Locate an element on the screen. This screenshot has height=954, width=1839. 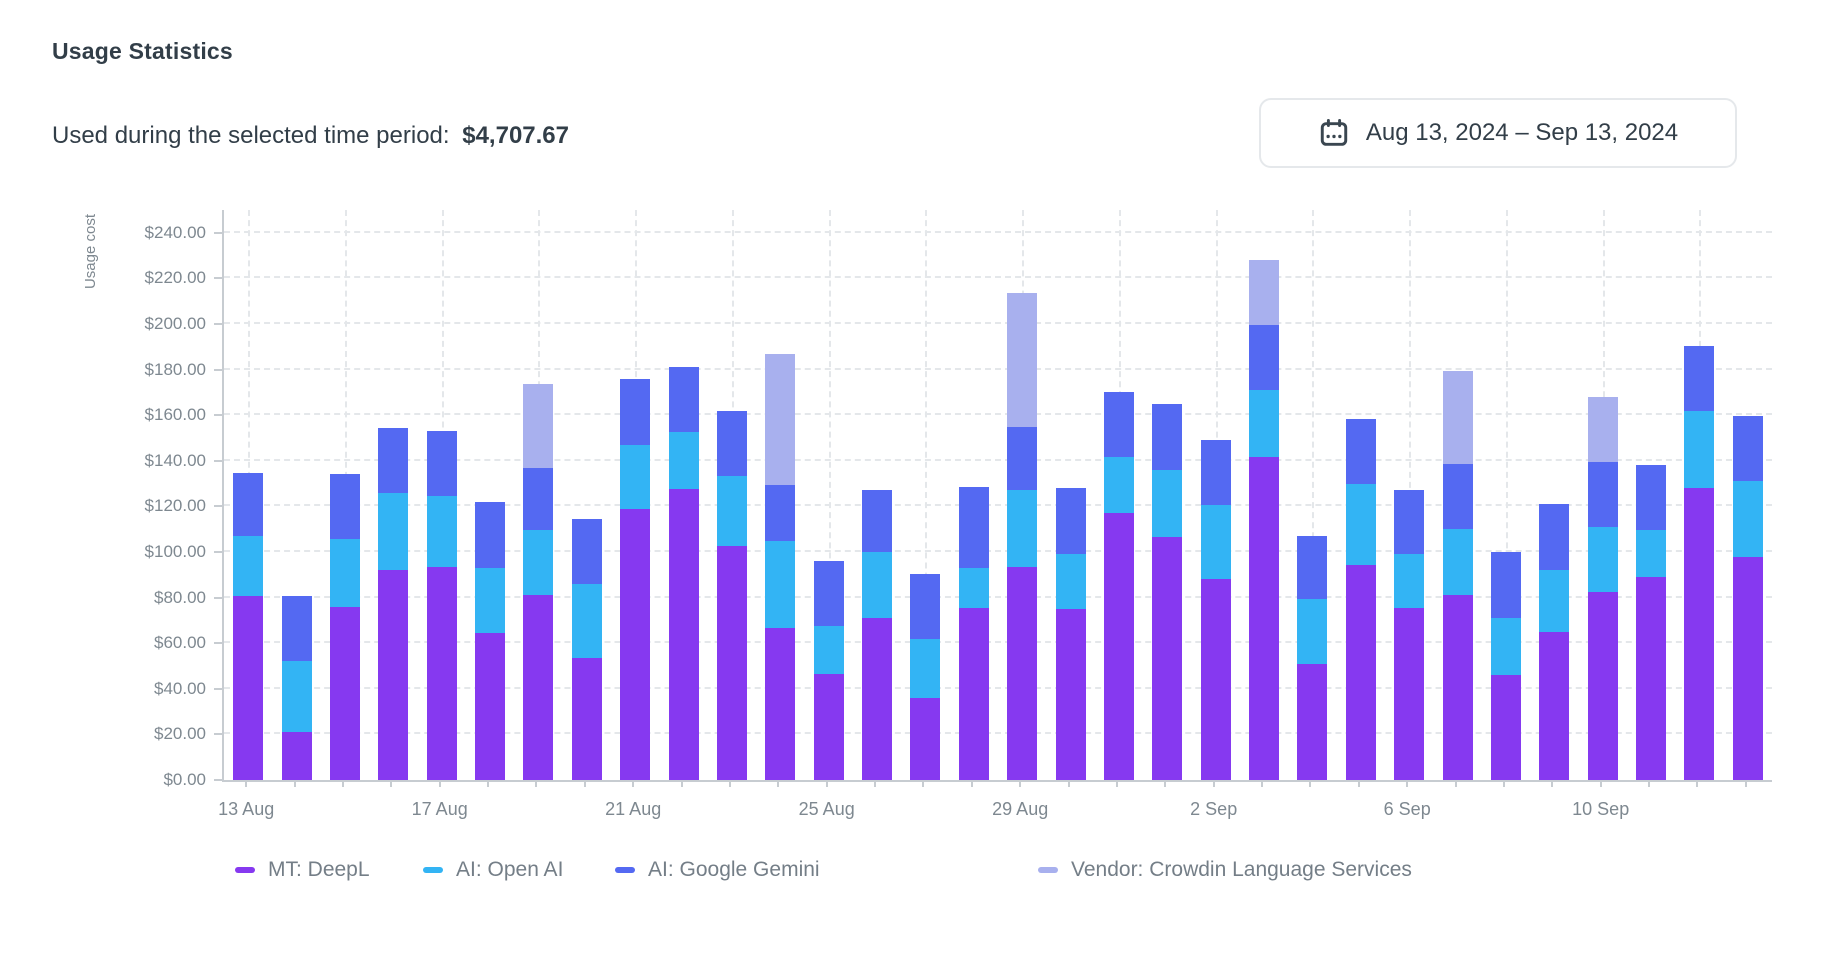
bar-25-Aug is located at coordinates (828, 670).